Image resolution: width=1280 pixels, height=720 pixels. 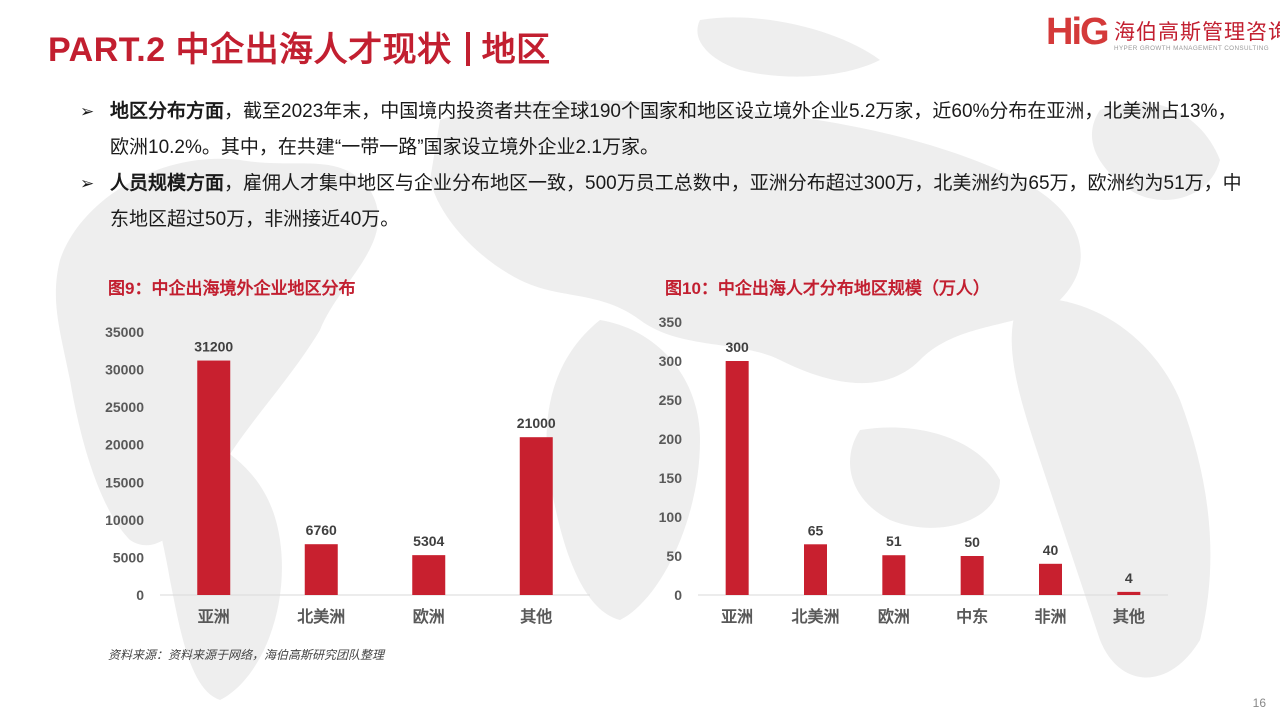 I want to click on bullet-heading: 人员规模方面, so click(x=167, y=183).